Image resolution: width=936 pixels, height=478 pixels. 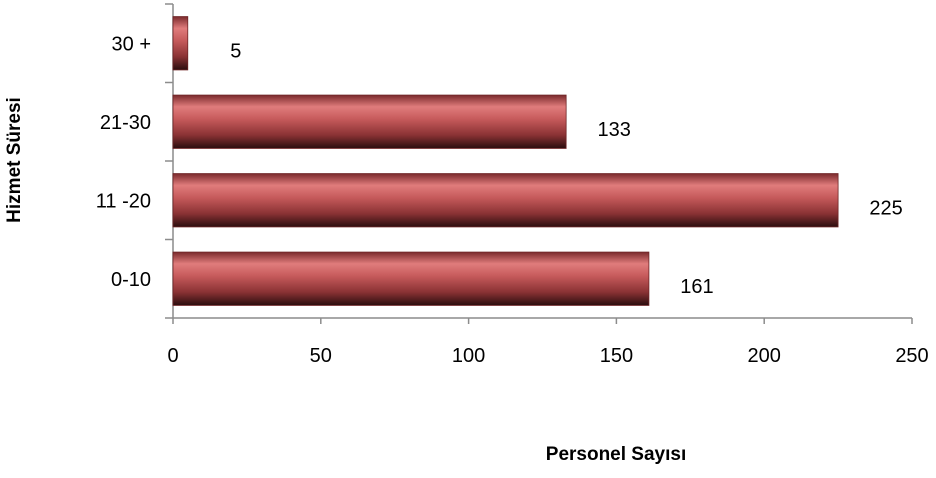 I want to click on data-label: 133, so click(x=613, y=130).